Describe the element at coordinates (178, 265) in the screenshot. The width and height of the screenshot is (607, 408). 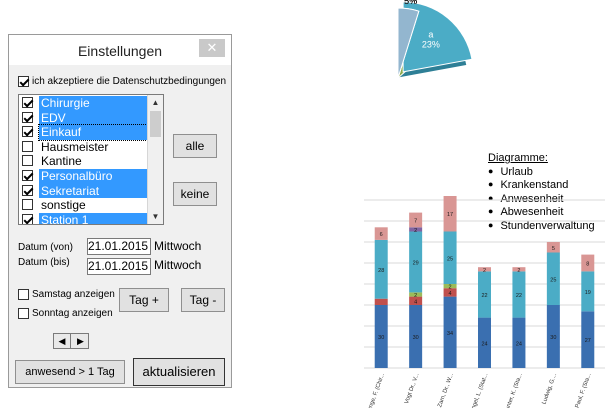
I see `date-to-weekday: Mittwoch` at that location.